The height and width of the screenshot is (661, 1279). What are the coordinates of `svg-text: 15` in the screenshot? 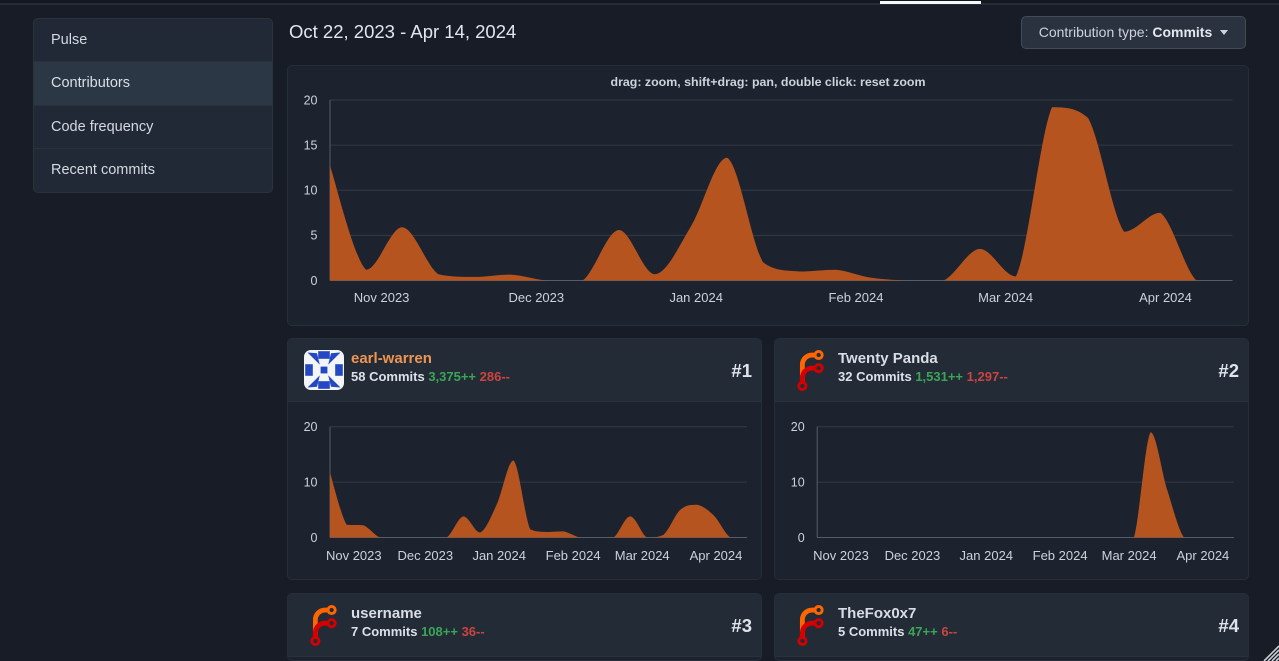 It's located at (311, 145).